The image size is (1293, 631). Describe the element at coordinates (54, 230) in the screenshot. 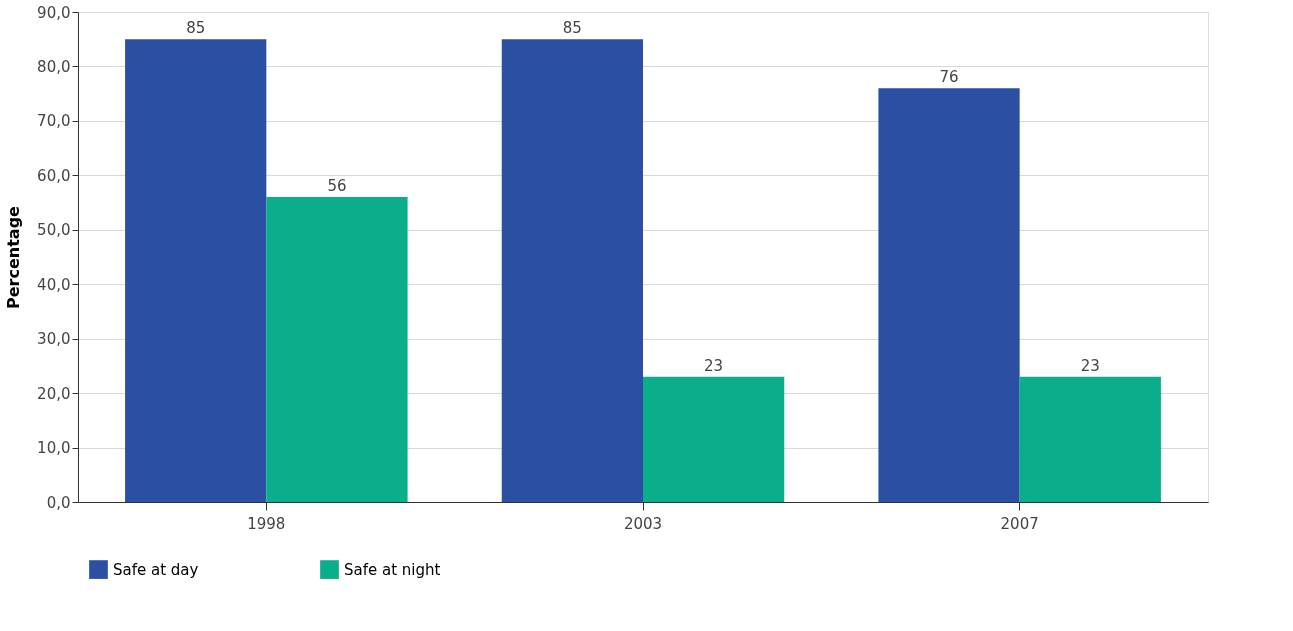

I see `y-tick-label: 50,0` at that location.